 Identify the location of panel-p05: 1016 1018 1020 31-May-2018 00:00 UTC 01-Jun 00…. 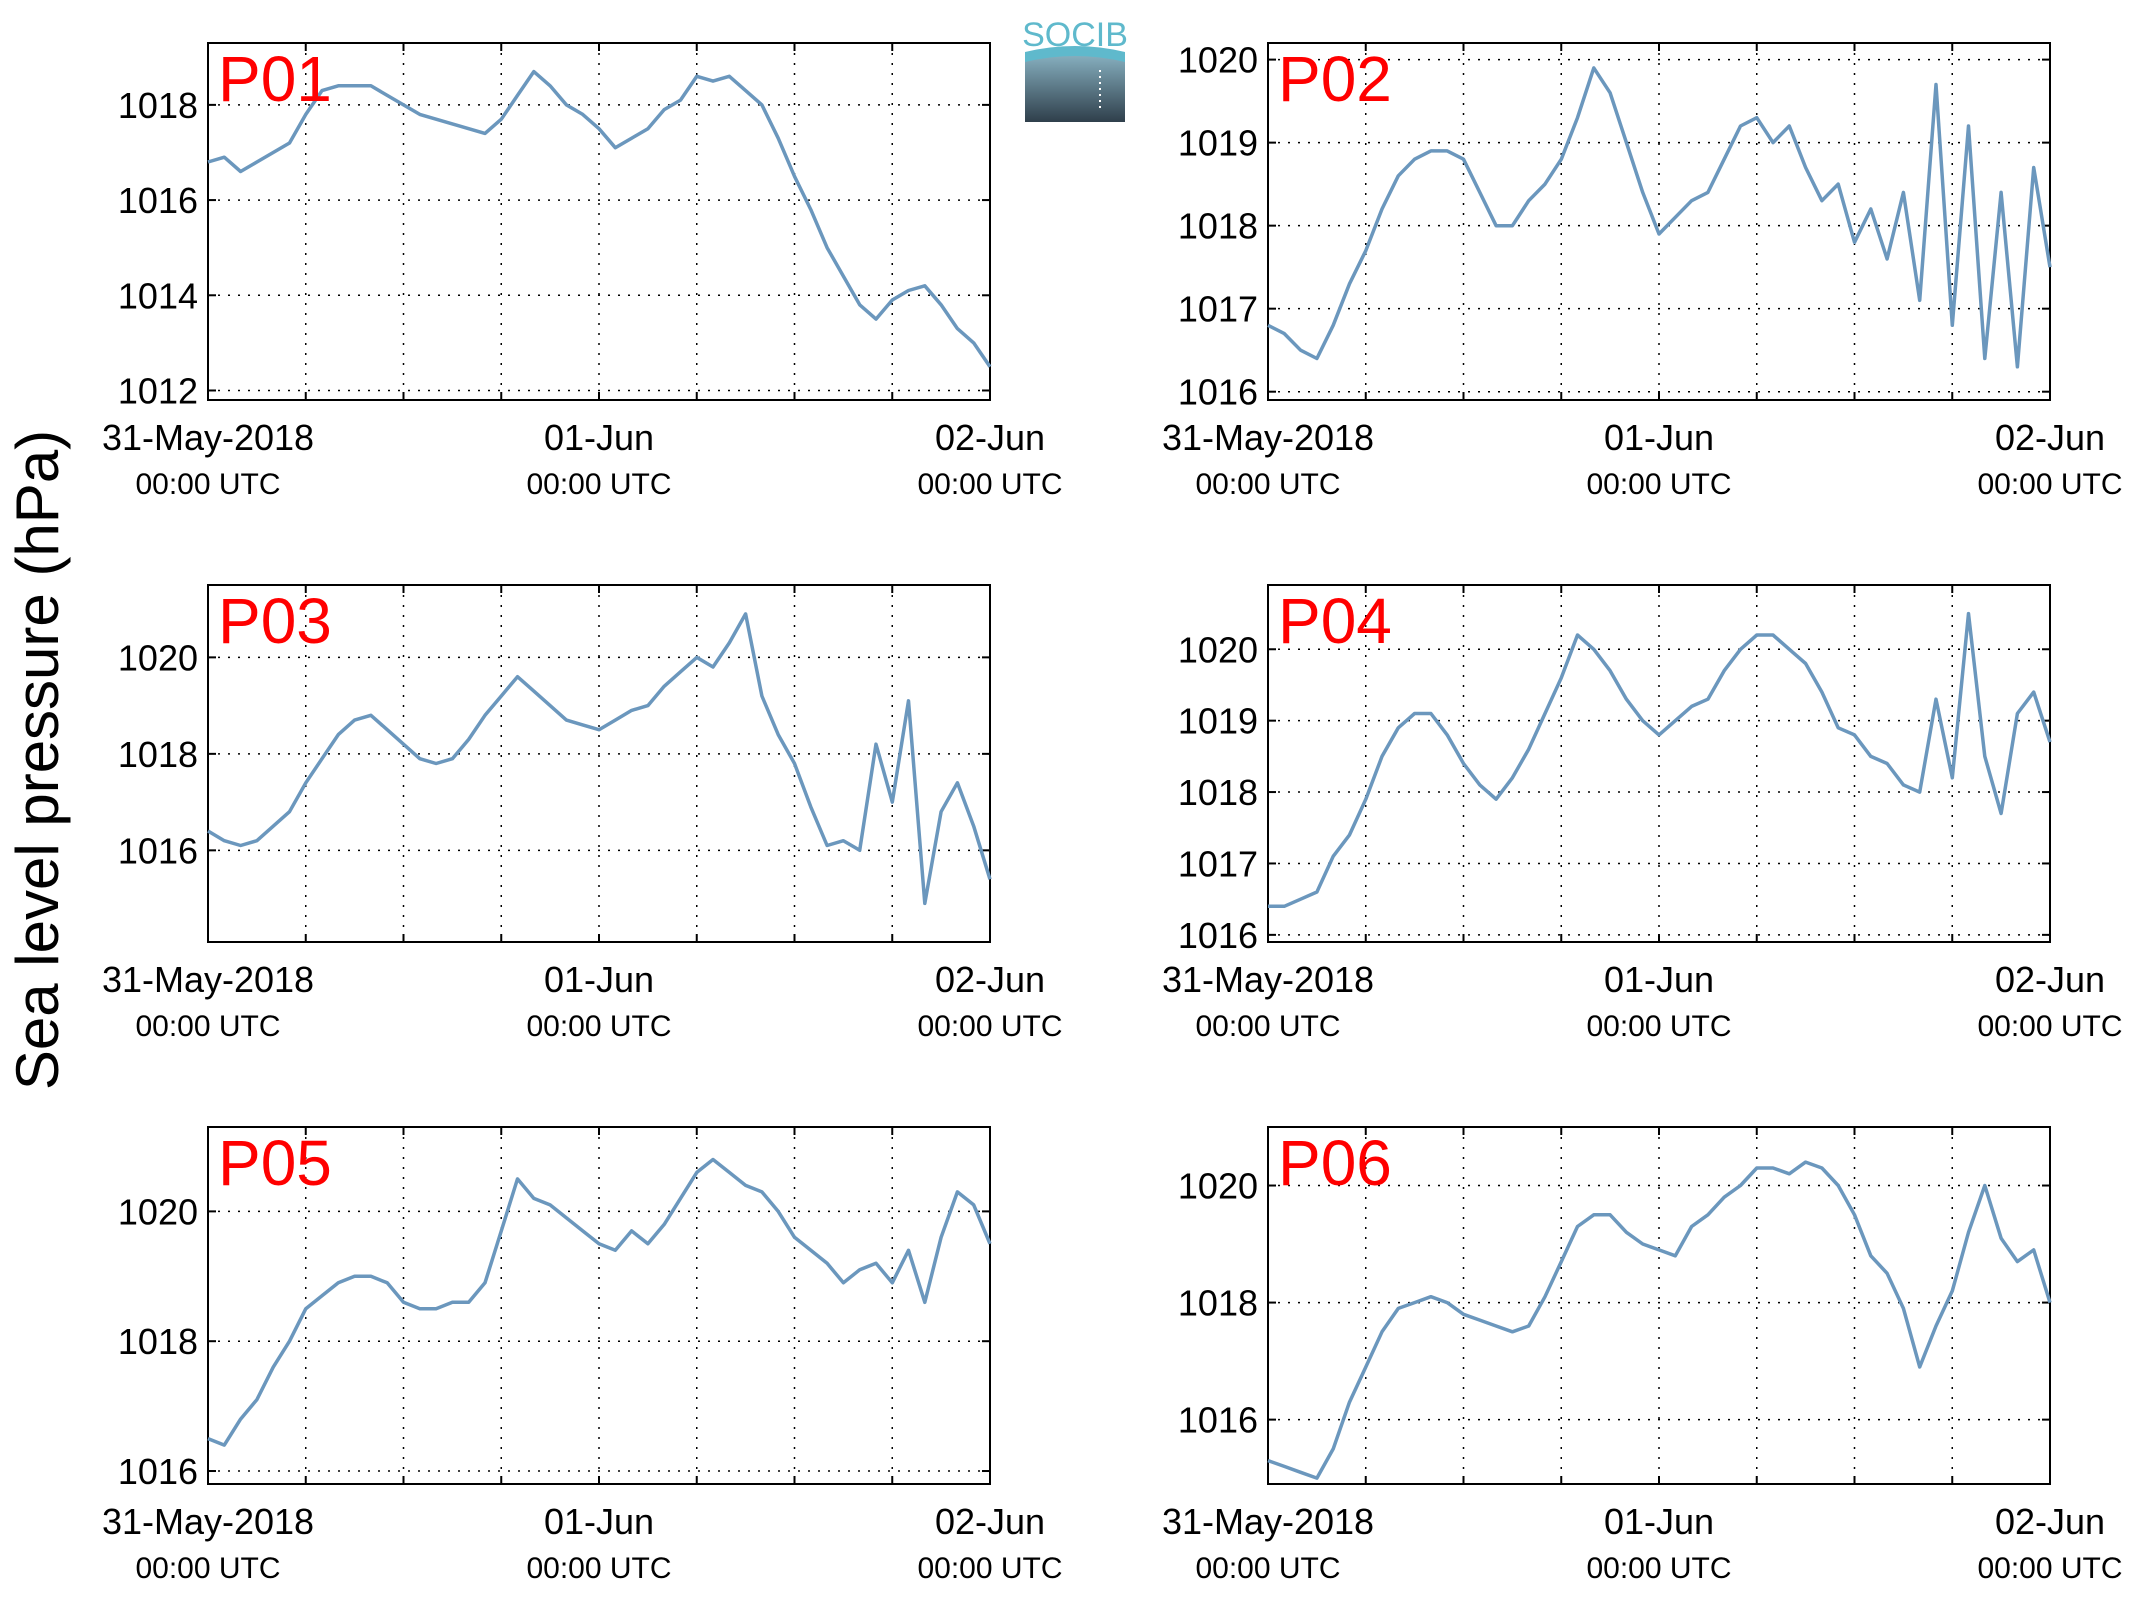
(582, 1355).